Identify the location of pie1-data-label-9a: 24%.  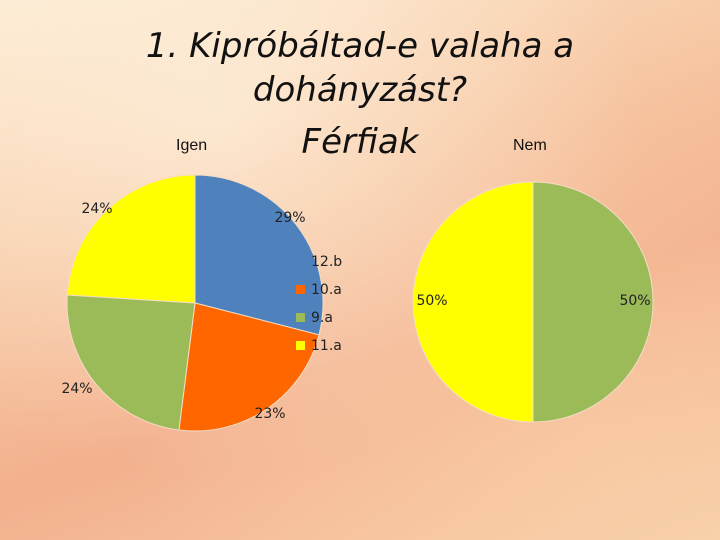
(76, 389).